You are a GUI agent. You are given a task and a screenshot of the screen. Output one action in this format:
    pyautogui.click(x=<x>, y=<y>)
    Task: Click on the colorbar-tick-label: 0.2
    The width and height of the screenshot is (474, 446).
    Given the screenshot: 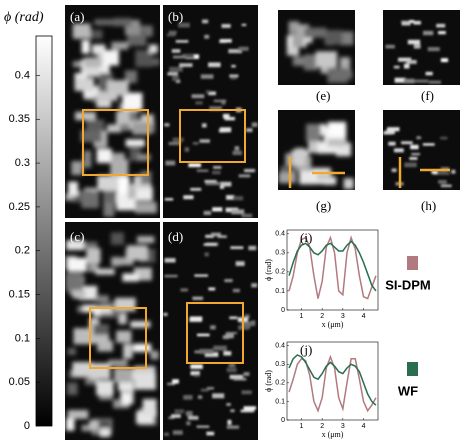 What is the action you would take?
    pyautogui.click(x=22, y=251)
    